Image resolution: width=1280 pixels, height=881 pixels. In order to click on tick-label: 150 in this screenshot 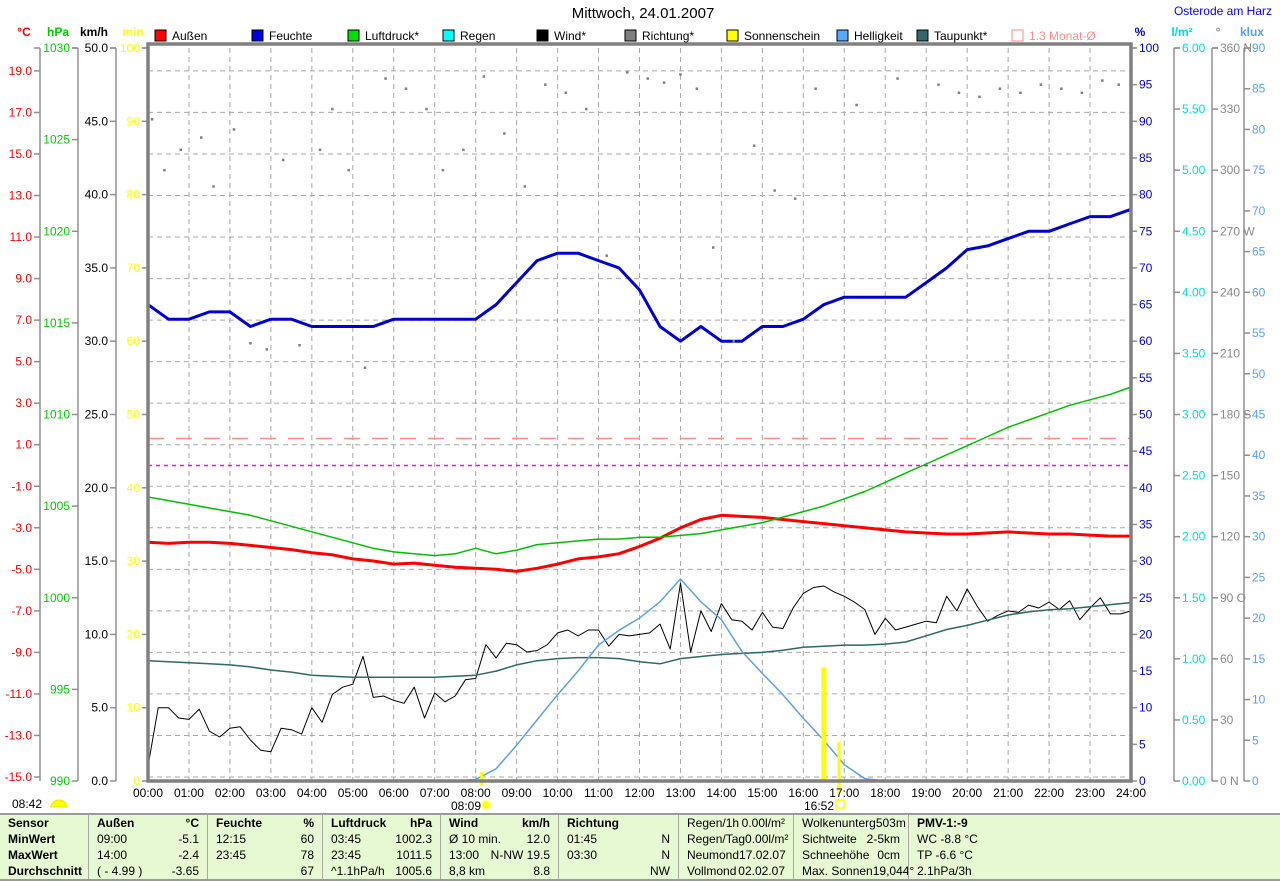, I will do `click(1230, 476)`.